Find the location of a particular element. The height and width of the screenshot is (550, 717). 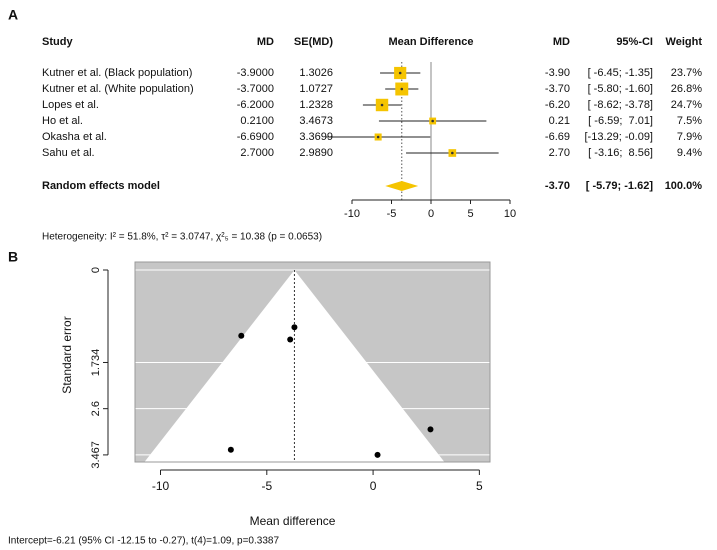

study-name: Okasha et al. is located at coordinates (74, 137).